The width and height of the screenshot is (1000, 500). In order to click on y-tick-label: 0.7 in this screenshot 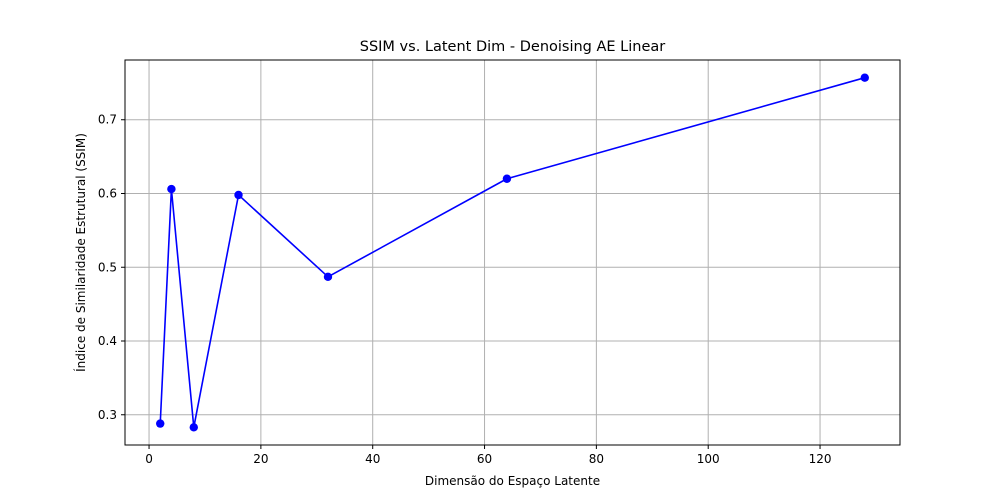, I will do `click(107, 120)`.